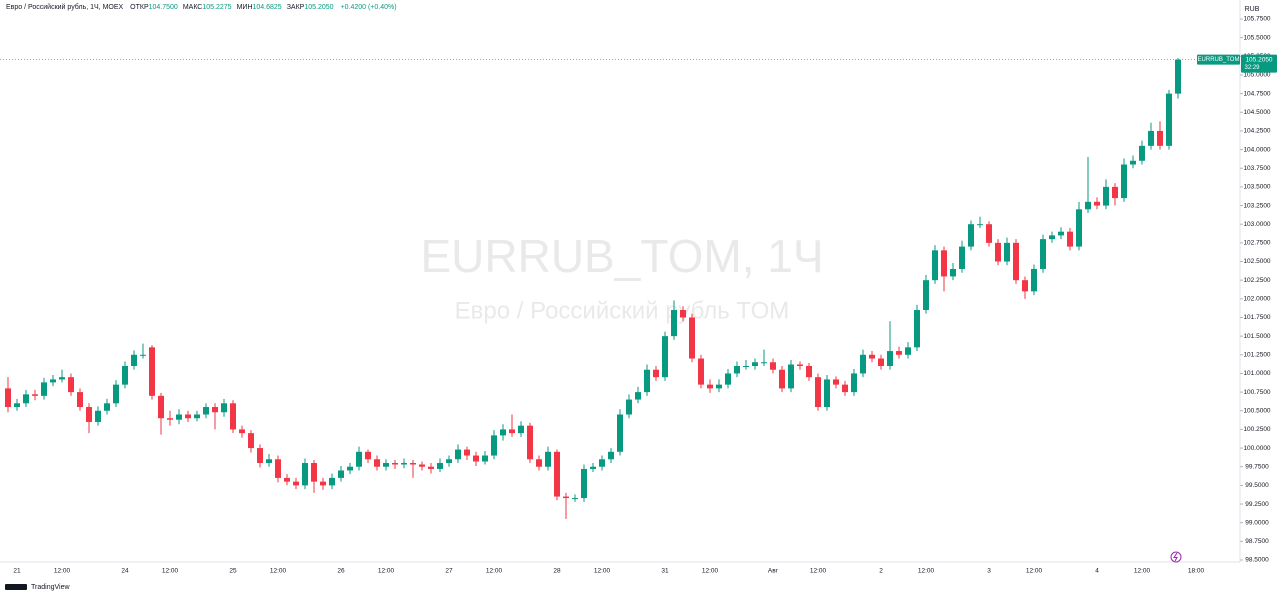 The width and height of the screenshot is (1280, 596). Describe the element at coordinates (1256, 131) in the screenshot. I see `y-tick-label: 104.2500` at that location.